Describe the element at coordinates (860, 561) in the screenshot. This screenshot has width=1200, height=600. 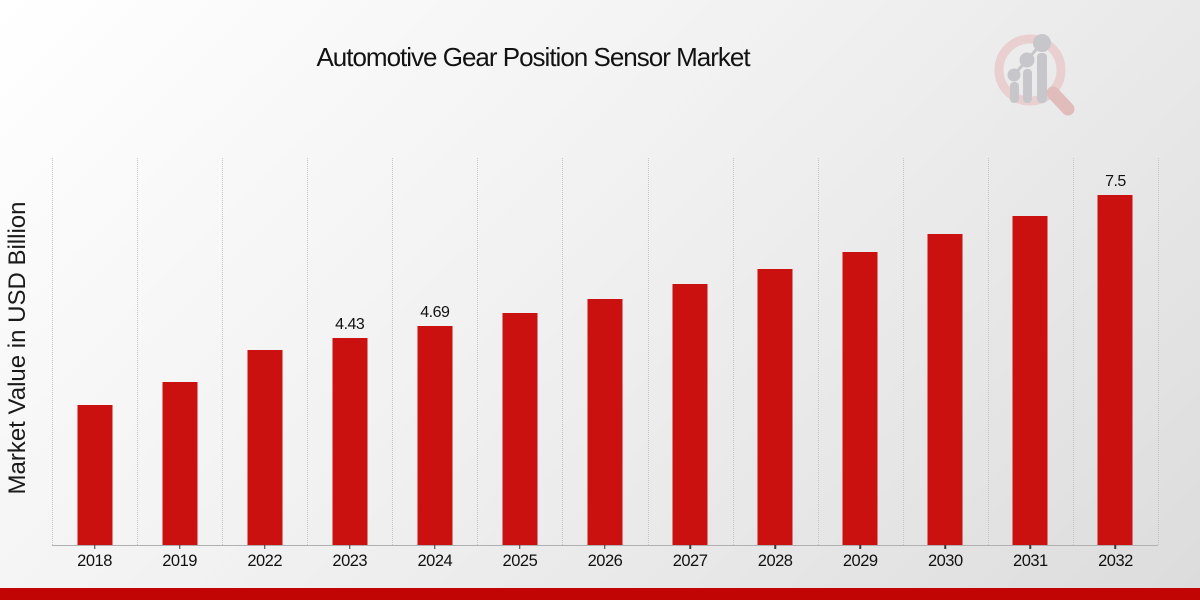
I see `x-tick-label-2029: 2029` at that location.